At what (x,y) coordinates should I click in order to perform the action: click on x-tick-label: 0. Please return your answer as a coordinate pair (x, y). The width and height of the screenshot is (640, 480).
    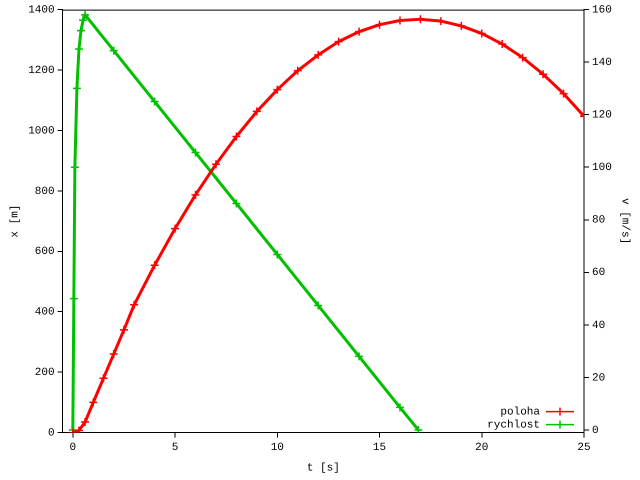
    Looking at the image, I should click on (73, 448).